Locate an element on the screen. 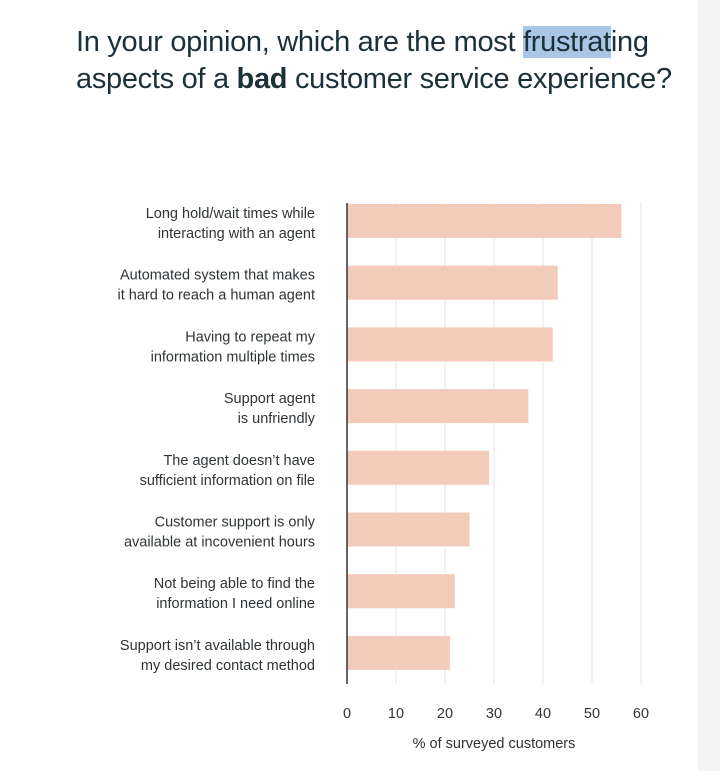 The image size is (720, 771). category-label-line: Customer support is only is located at coordinates (235, 523).